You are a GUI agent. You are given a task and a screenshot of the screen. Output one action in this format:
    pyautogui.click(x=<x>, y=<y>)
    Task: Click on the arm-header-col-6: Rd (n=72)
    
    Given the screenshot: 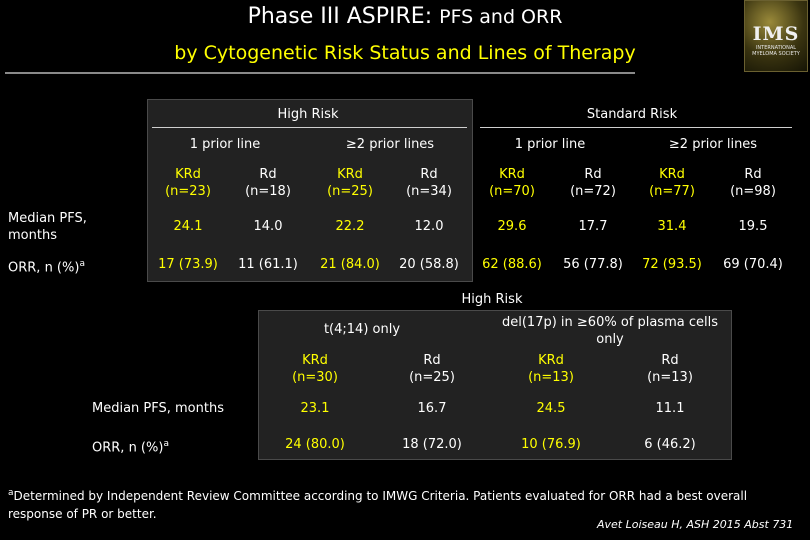 What is the action you would take?
    pyautogui.click(x=593, y=183)
    